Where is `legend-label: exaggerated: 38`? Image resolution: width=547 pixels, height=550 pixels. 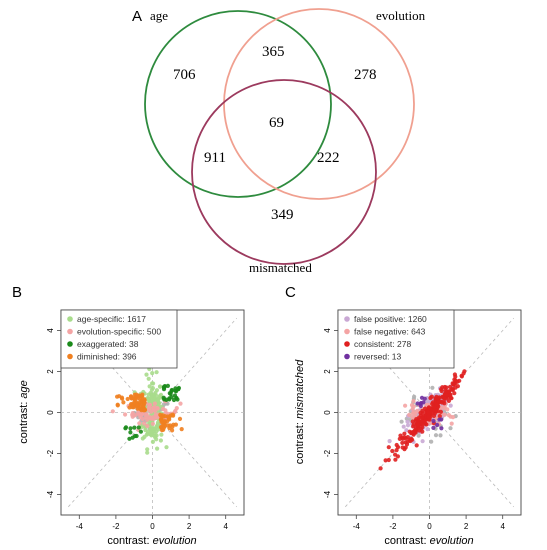
legend-label: exaggerated: 38 is located at coordinates (108, 344).